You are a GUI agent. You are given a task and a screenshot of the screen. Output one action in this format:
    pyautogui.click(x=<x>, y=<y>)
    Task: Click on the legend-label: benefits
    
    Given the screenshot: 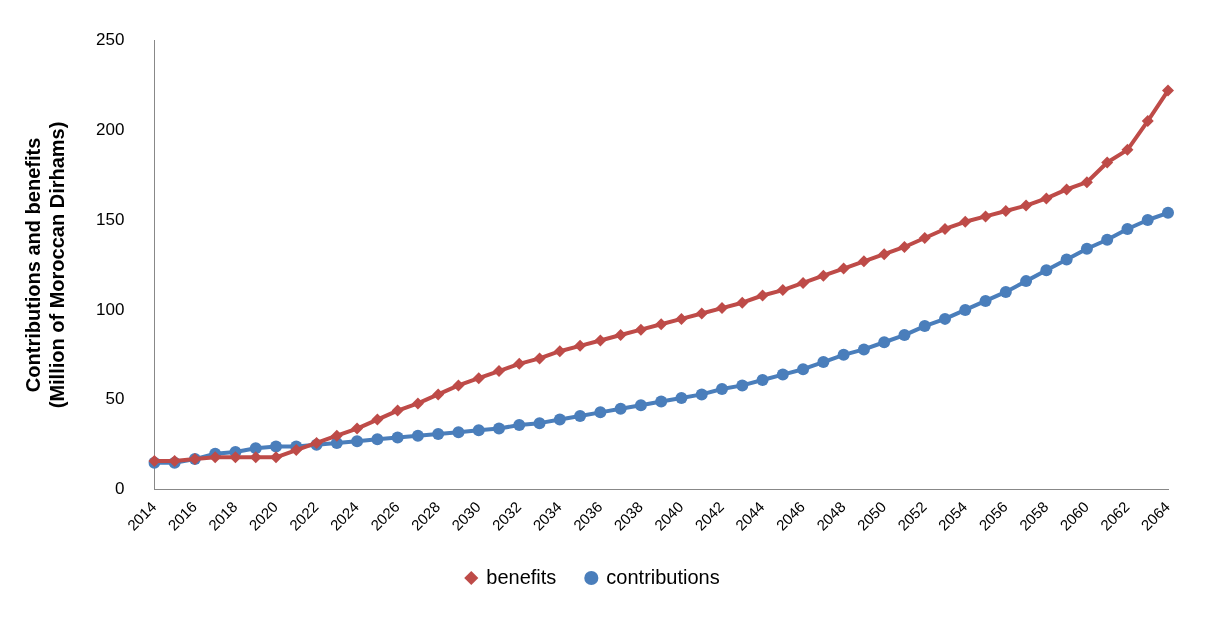 What is the action you would take?
    pyautogui.click(x=521, y=576)
    